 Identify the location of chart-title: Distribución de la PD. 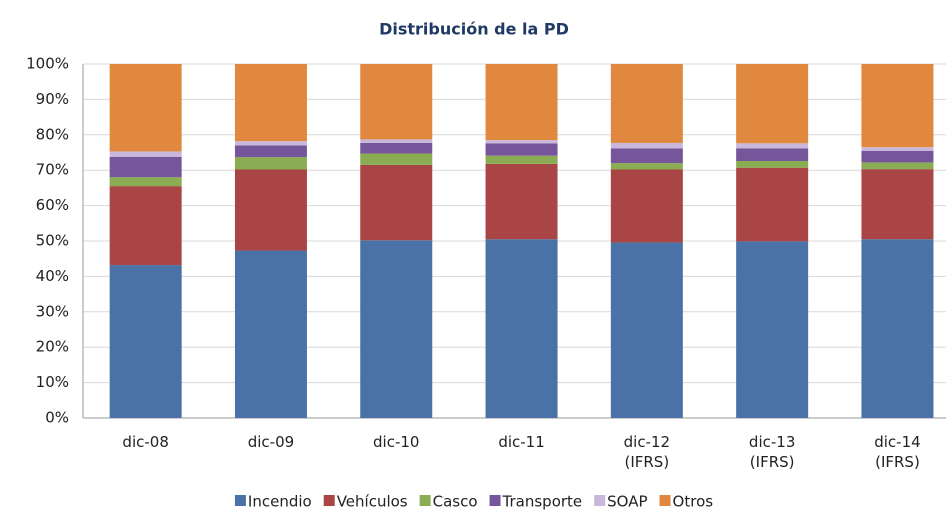
(474, 29).